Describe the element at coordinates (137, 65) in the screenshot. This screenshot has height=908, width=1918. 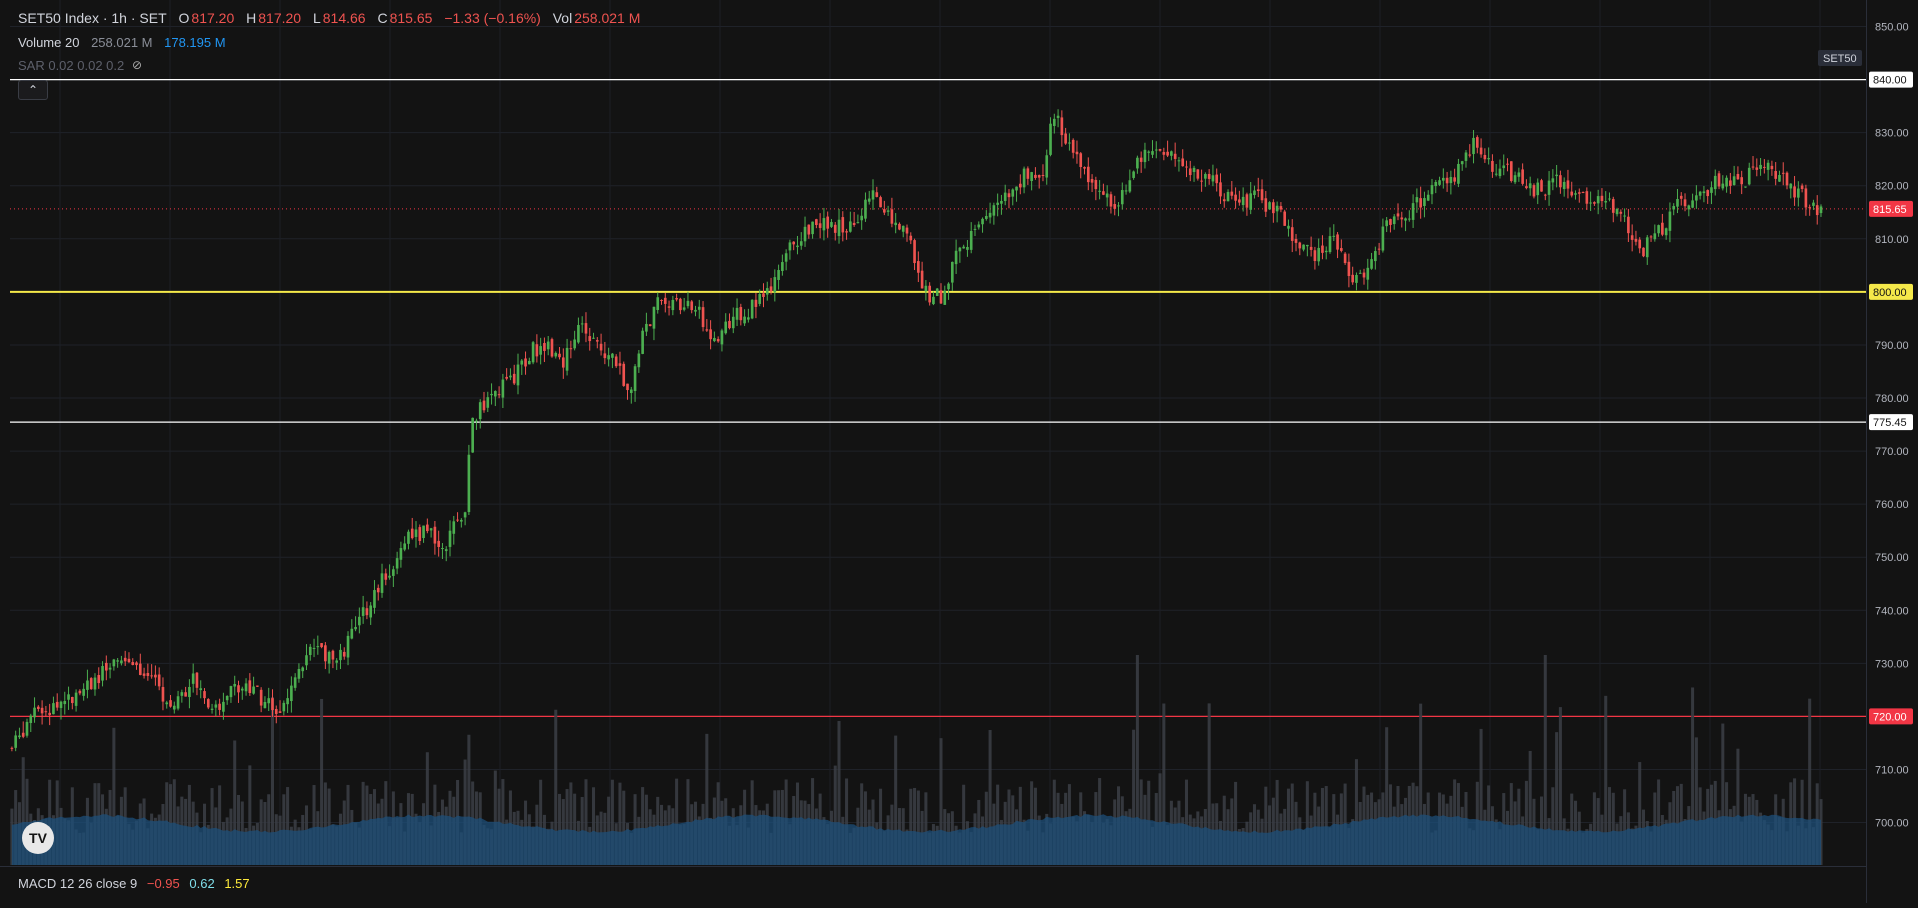
I see `hidden-eye-icon: ⊘` at that location.